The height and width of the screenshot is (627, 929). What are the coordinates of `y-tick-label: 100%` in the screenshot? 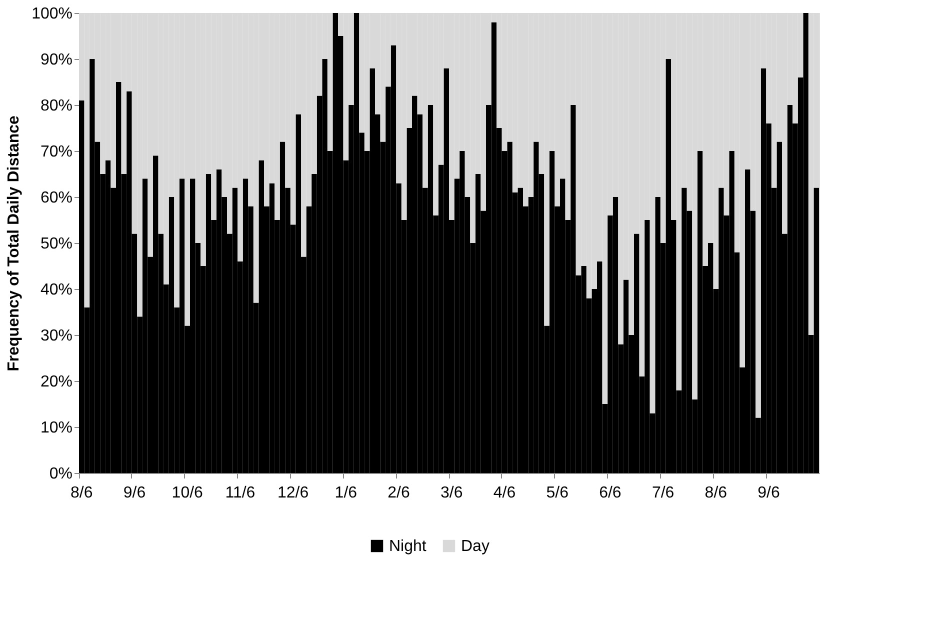 It's located at (52, 14).